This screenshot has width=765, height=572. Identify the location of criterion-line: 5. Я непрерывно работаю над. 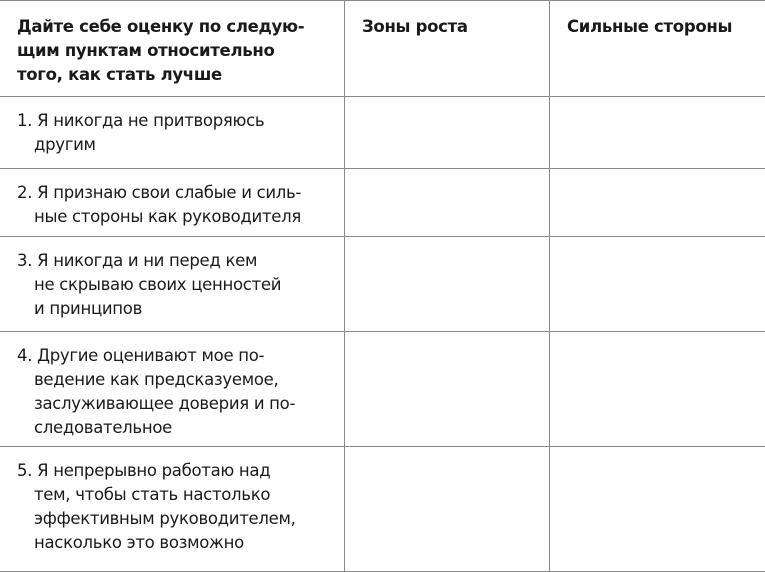
(173, 471).